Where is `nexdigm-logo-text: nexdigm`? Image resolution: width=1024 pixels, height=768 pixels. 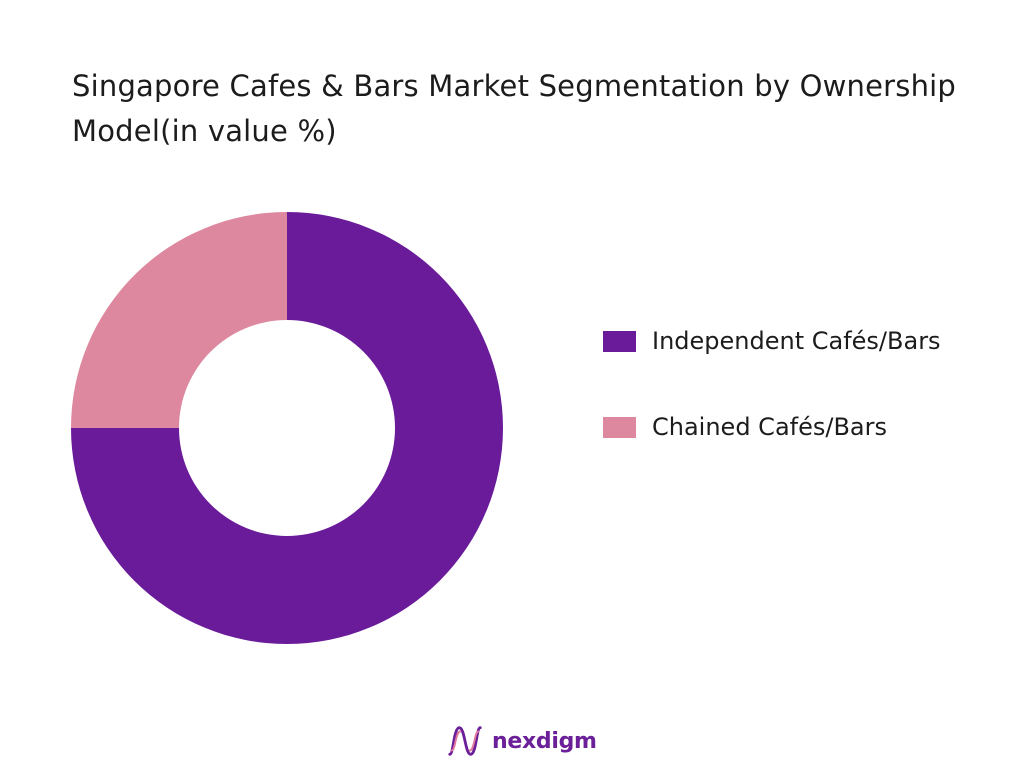 nexdigm-logo-text: nexdigm is located at coordinates (544, 741).